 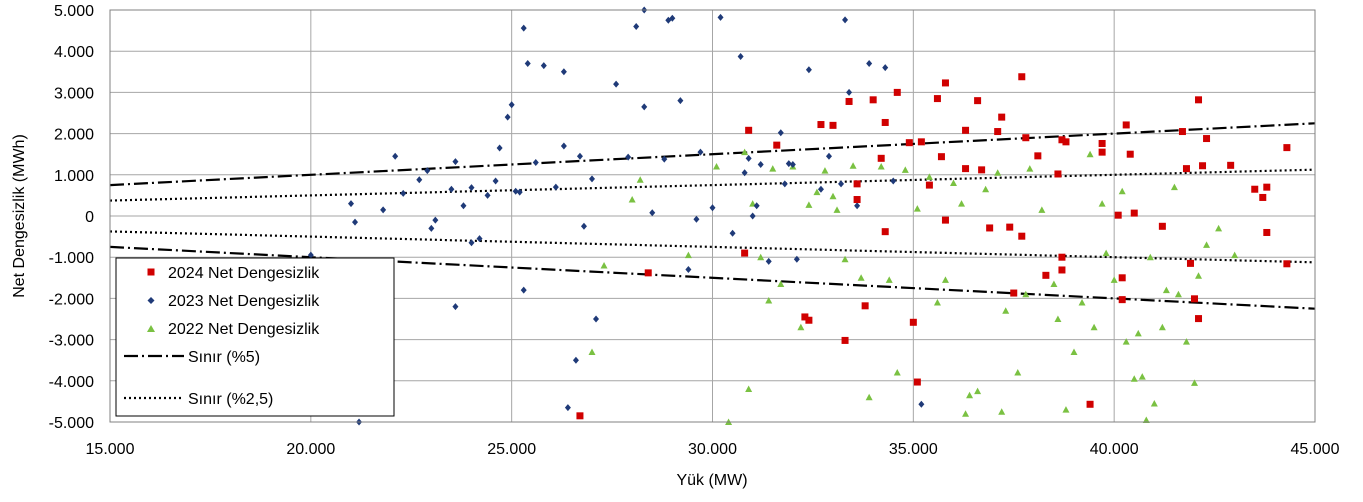 What do you see at coordinates (71, 341) in the screenshot?
I see `y-tick-label: -3.000` at bounding box center [71, 341].